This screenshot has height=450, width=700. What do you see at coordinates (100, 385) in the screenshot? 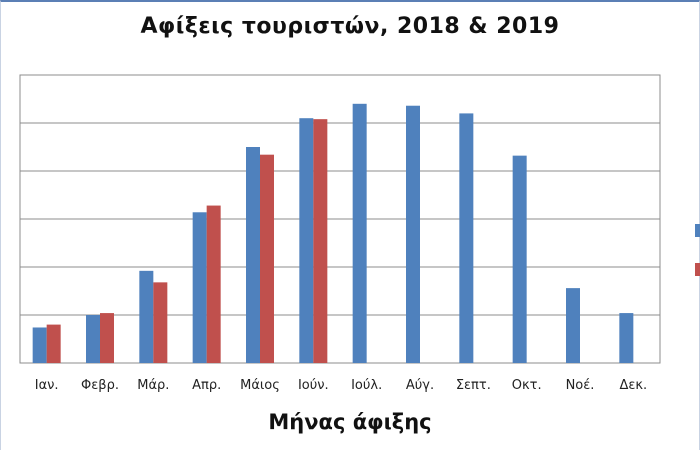
I see `x-tick-label: Φεβρ.` at bounding box center [100, 385].